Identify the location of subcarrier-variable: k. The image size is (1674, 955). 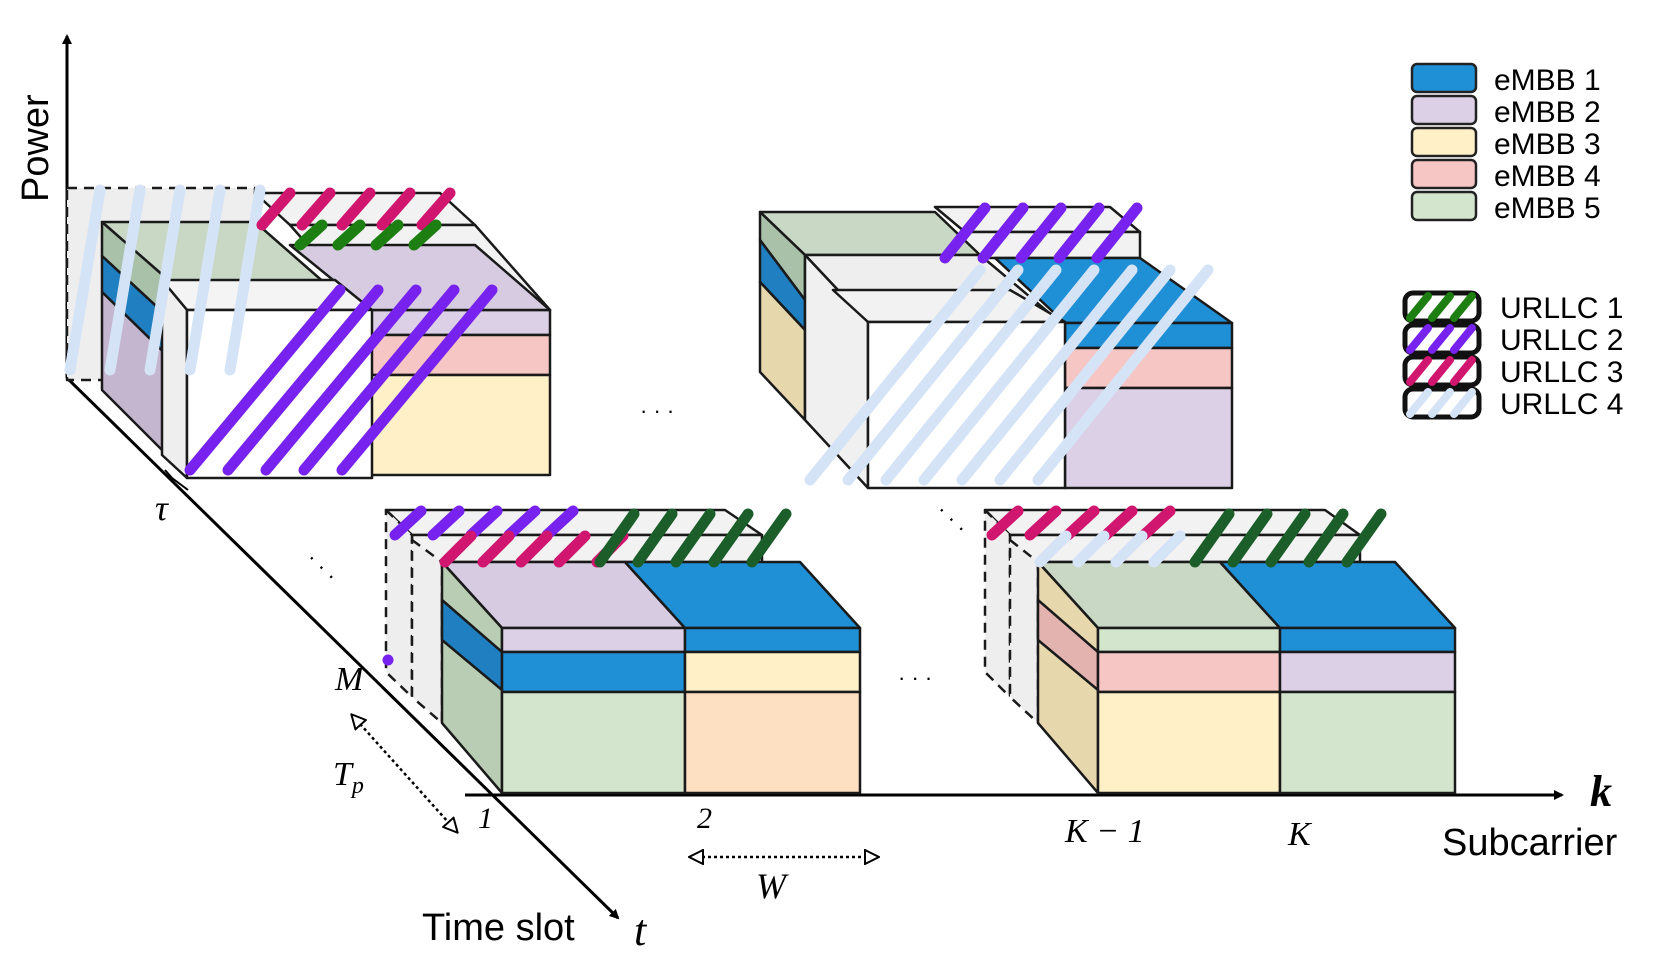
(1601, 791).